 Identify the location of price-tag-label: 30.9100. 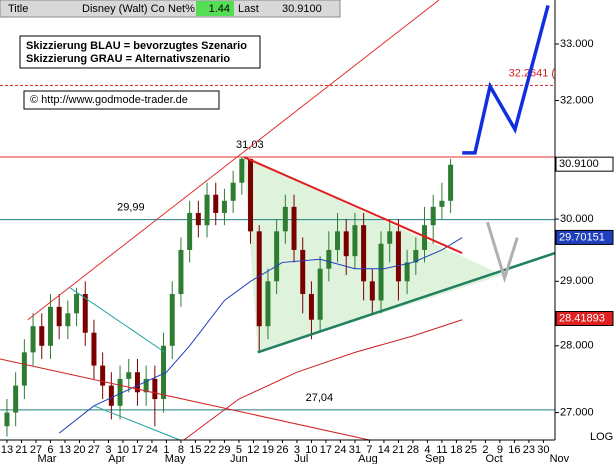
(579, 164).